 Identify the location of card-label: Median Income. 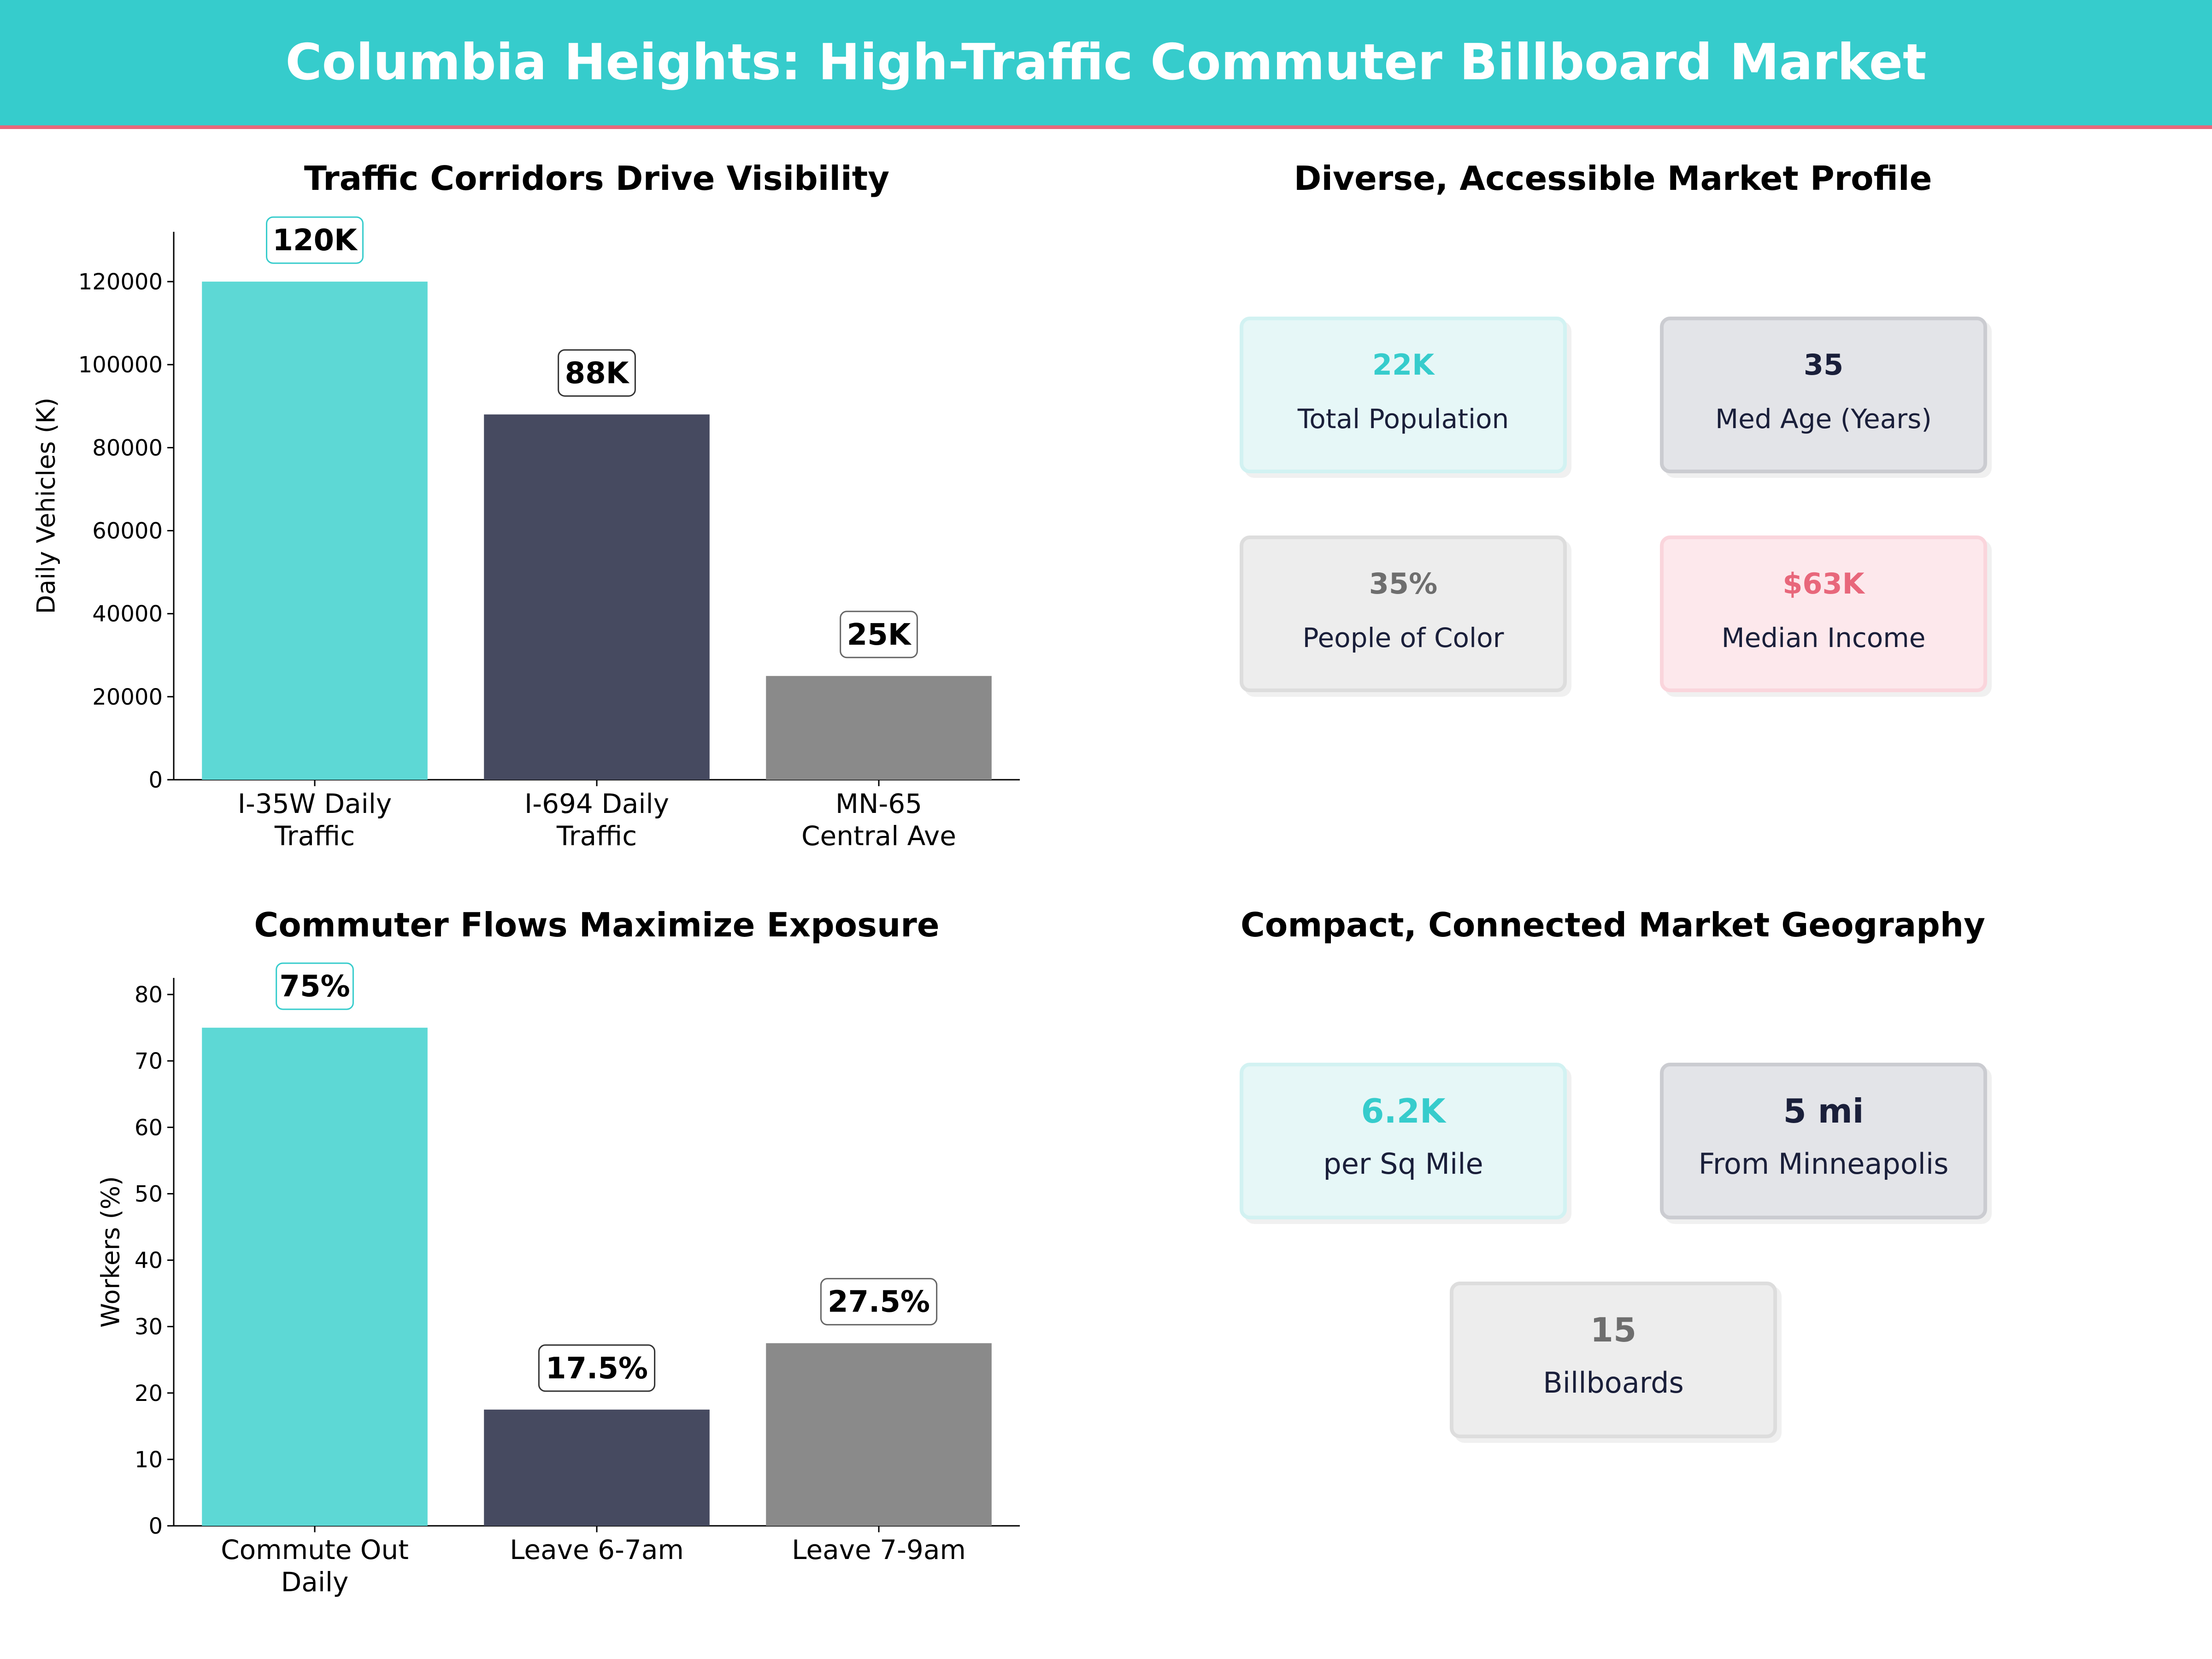
(1823, 637).